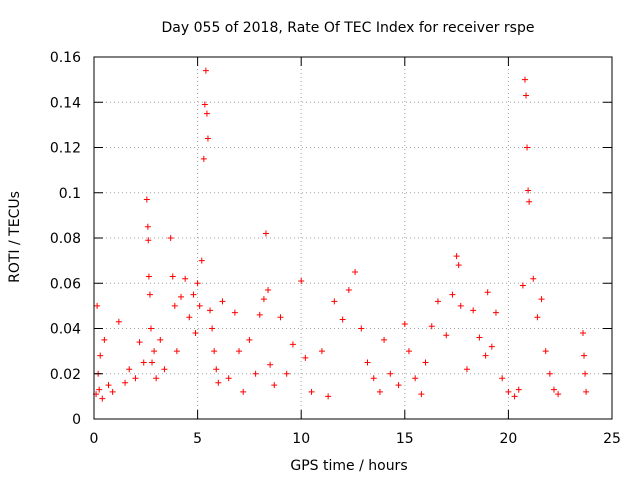  Describe the element at coordinates (65, 284) in the screenshot. I see `y-tick-label: 0.06` at that location.